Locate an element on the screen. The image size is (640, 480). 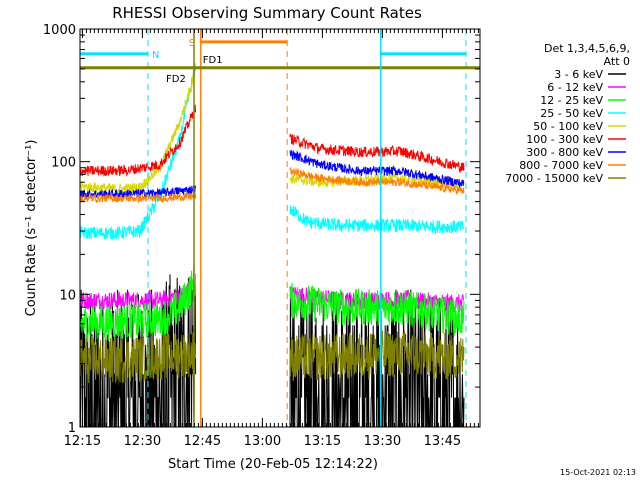
marker-label-s: S is located at coordinates (192, 43).